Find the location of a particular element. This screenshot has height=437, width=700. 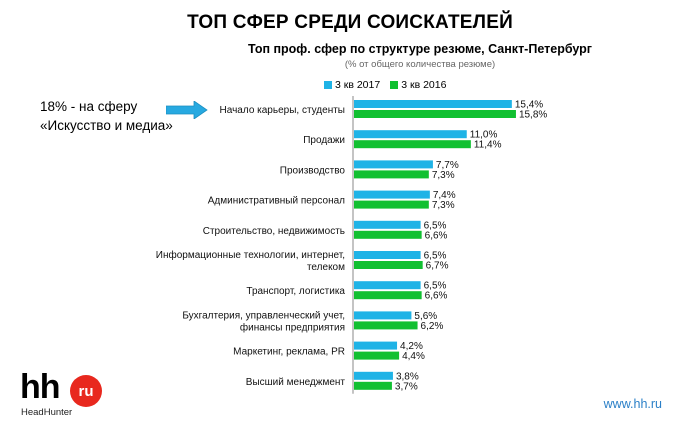

category-label: Бухгалтерия, управленческий учет, is located at coordinates (263, 315).